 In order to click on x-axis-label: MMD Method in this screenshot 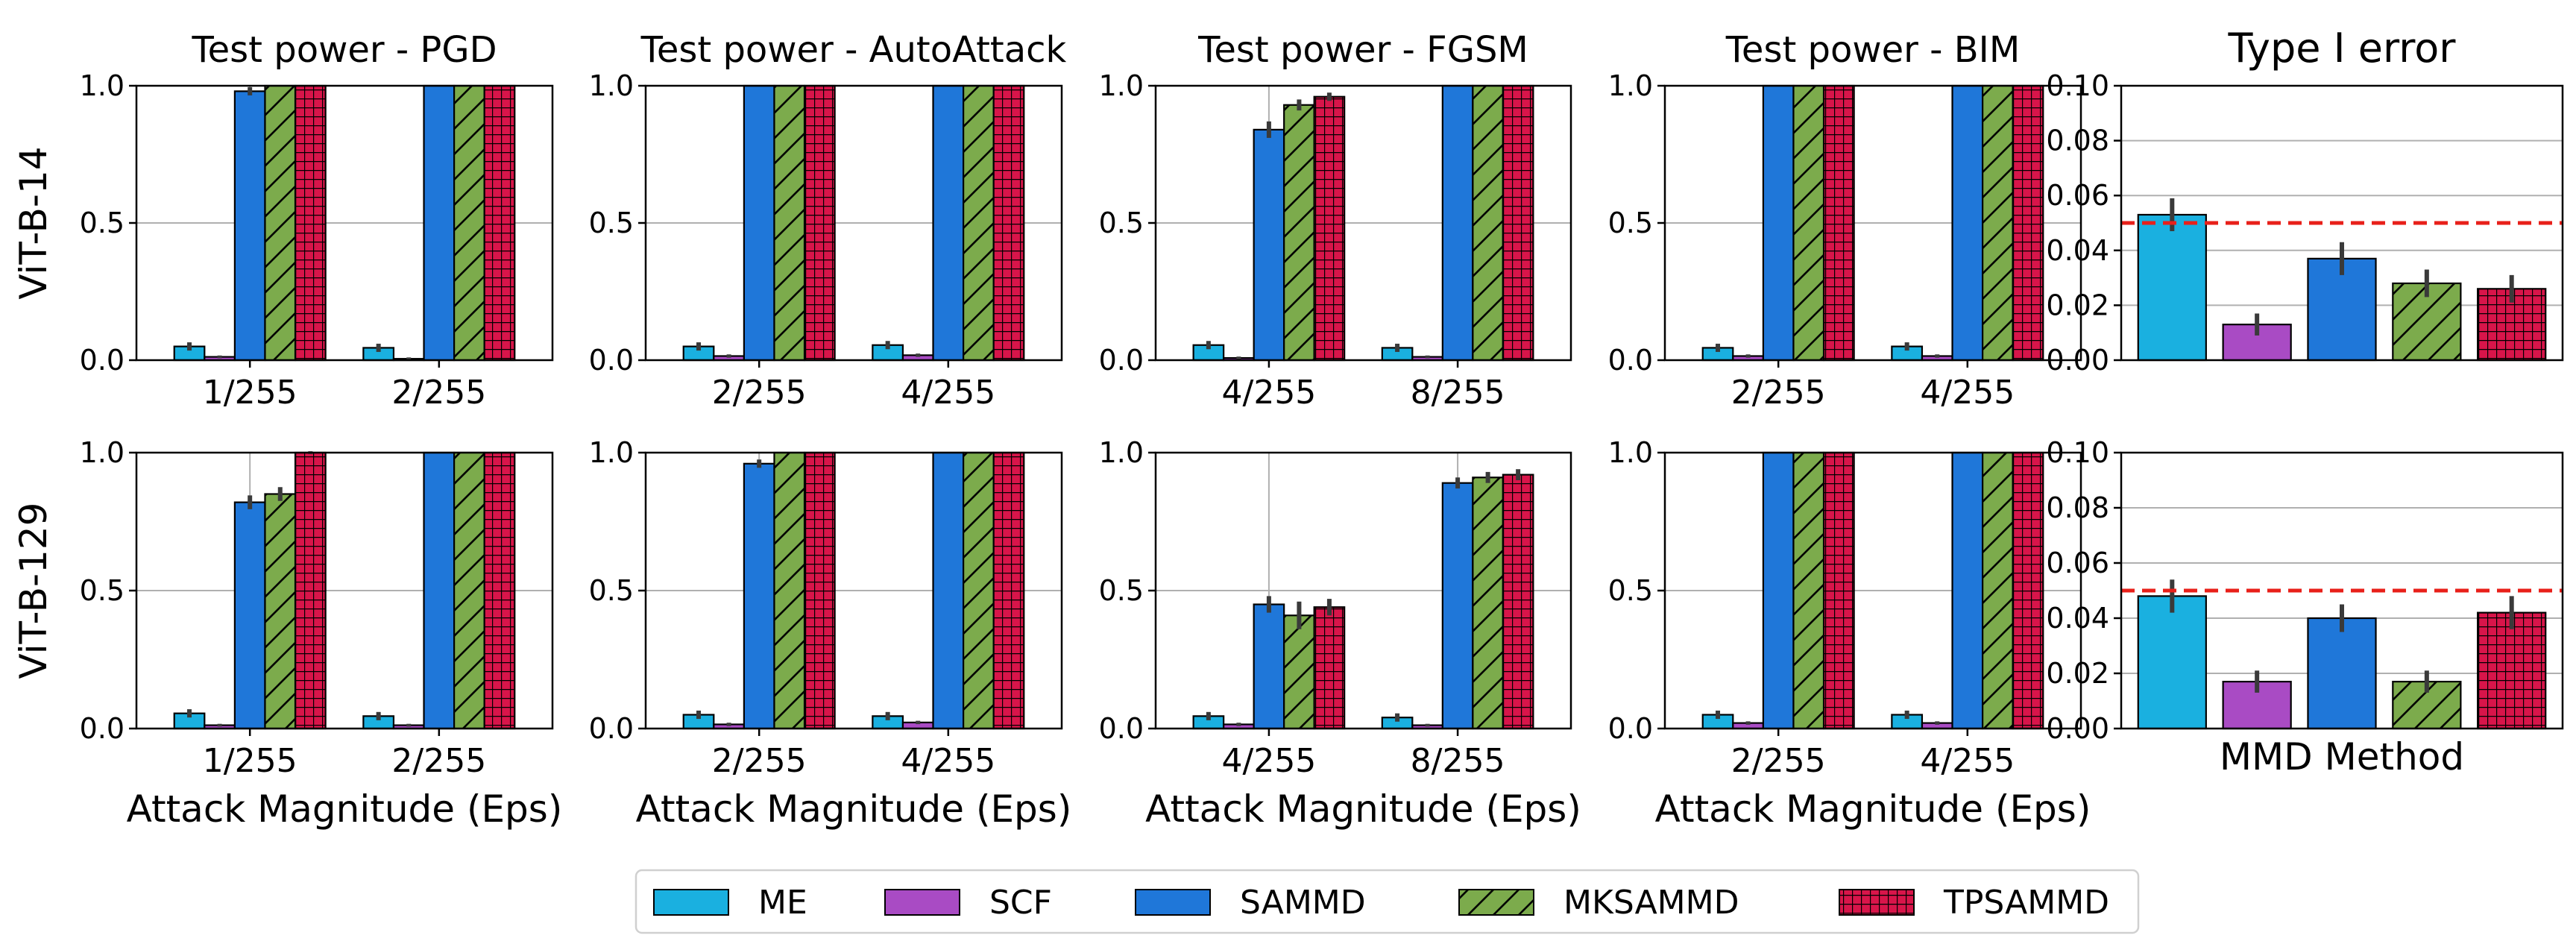, I will do `click(2342, 756)`.